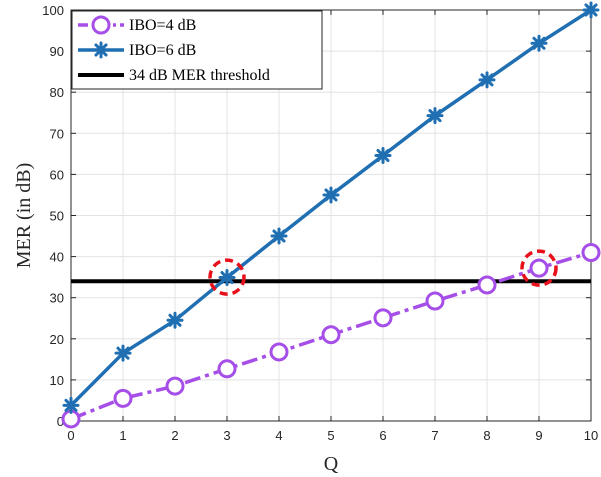 The width and height of the screenshot is (601, 477). I want to click on legend: IBO=4 dB IBO=6 dB 34 dB MER threshold, so click(197, 50).